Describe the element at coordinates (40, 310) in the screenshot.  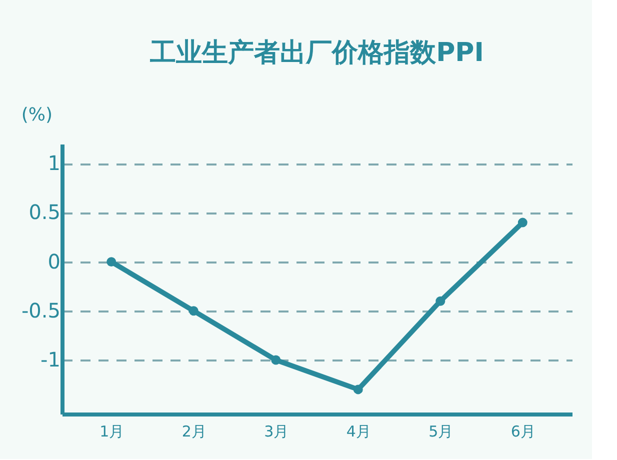
I see `y-tick-label: -0.5` at that location.